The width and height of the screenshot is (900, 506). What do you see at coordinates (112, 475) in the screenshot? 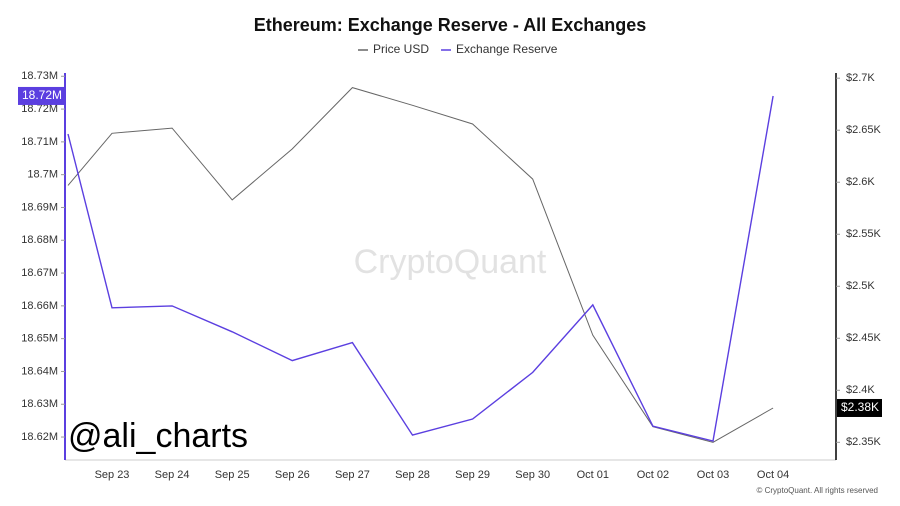
I see `x-tick-label: Sep 23` at bounding box center [112, 475].